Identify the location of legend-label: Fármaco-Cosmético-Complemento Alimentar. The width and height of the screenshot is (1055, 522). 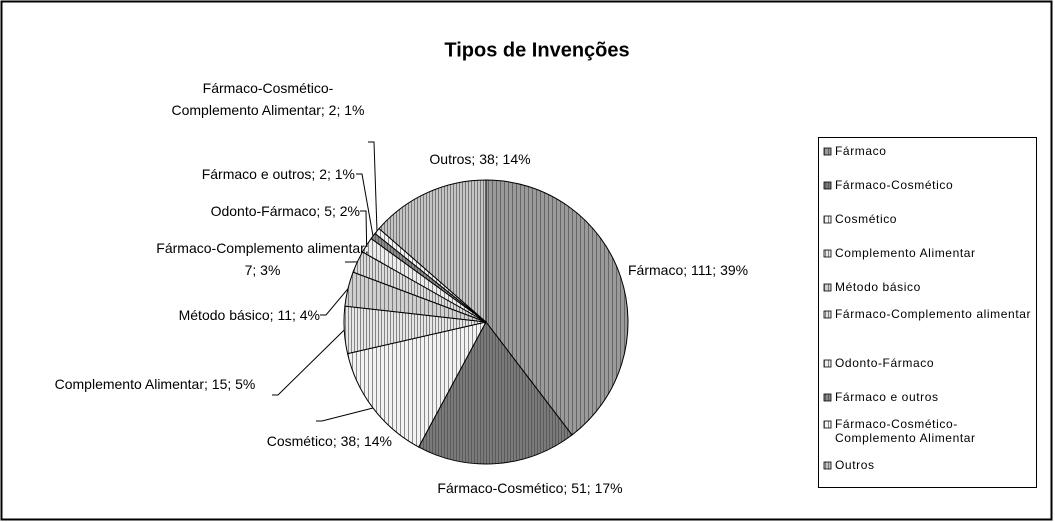
(905, 431).